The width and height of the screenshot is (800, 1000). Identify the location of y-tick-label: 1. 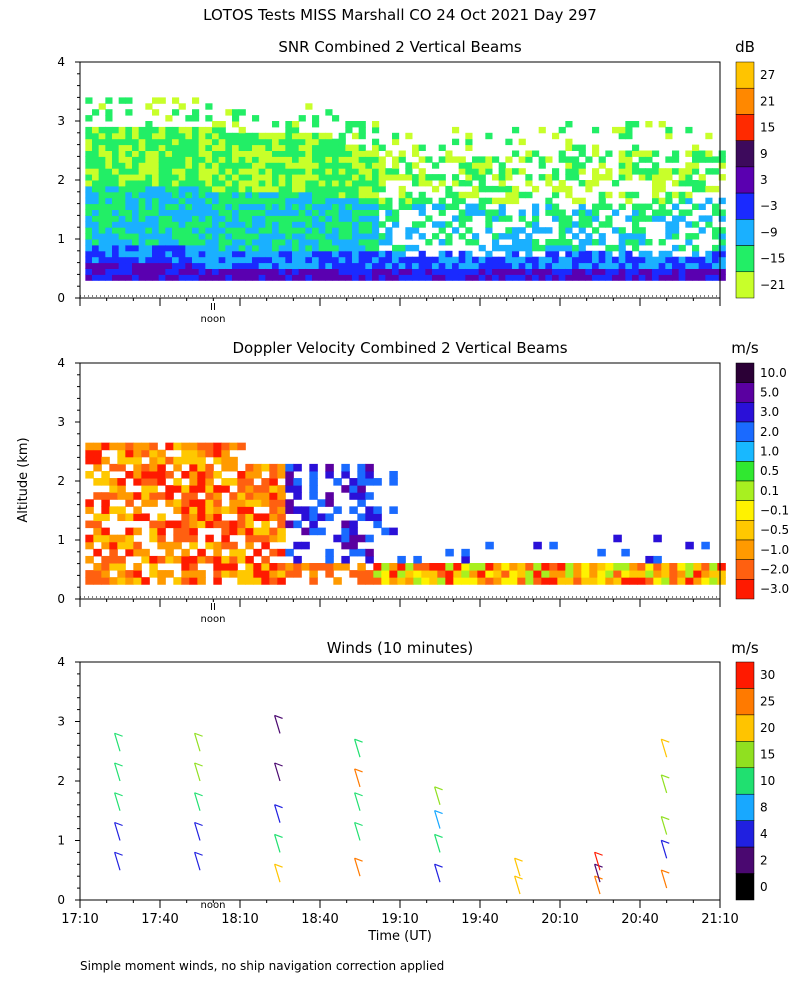
(61, 841).